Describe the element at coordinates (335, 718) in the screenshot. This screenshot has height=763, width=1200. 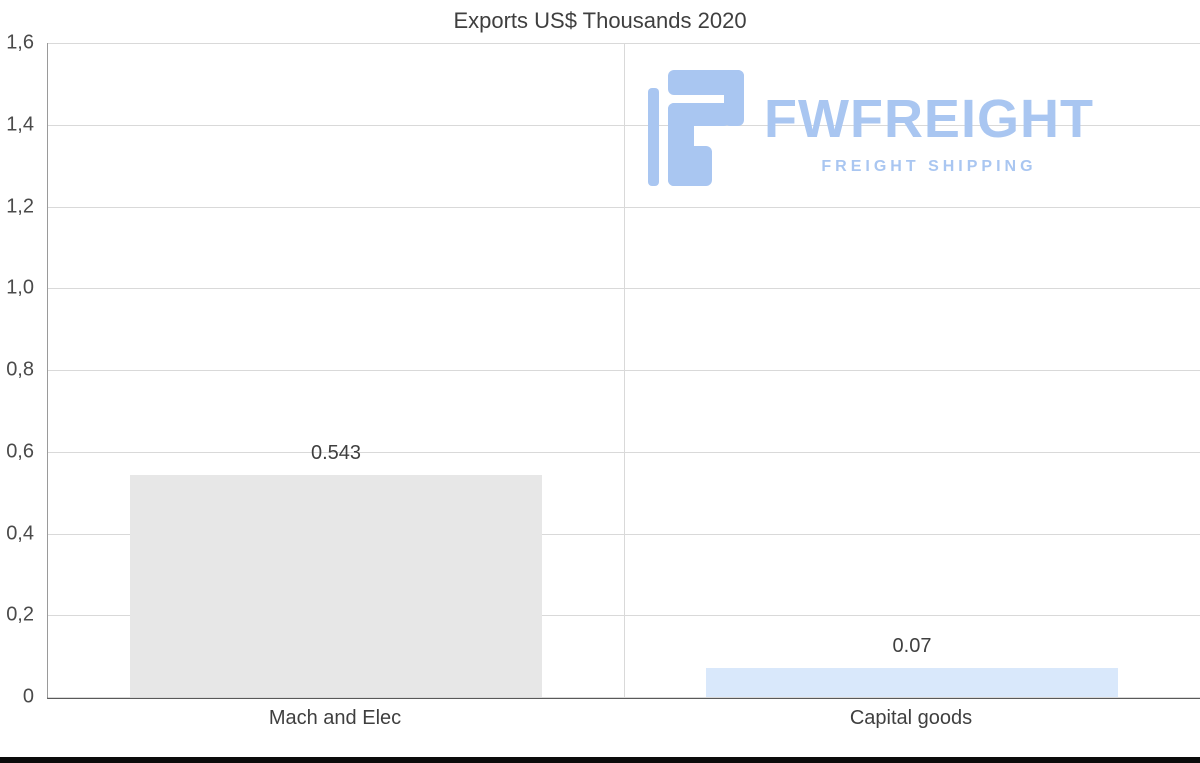
I see `category-label: Mach and Elec` at that location.